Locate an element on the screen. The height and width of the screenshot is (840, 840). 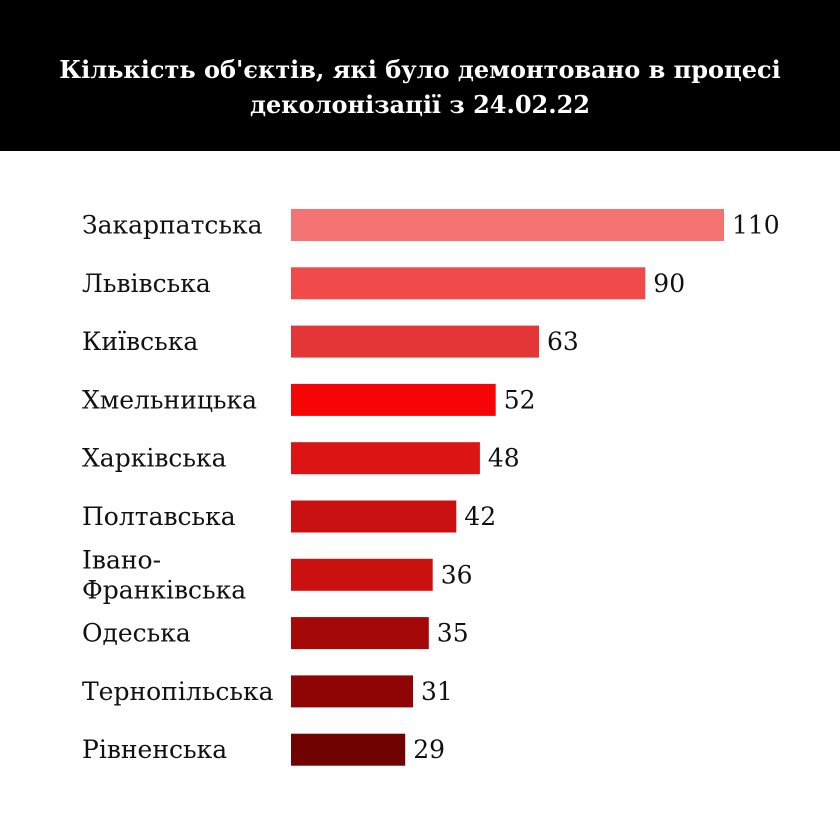
category-label-line: Одеська is located at coordinates (136, 633).